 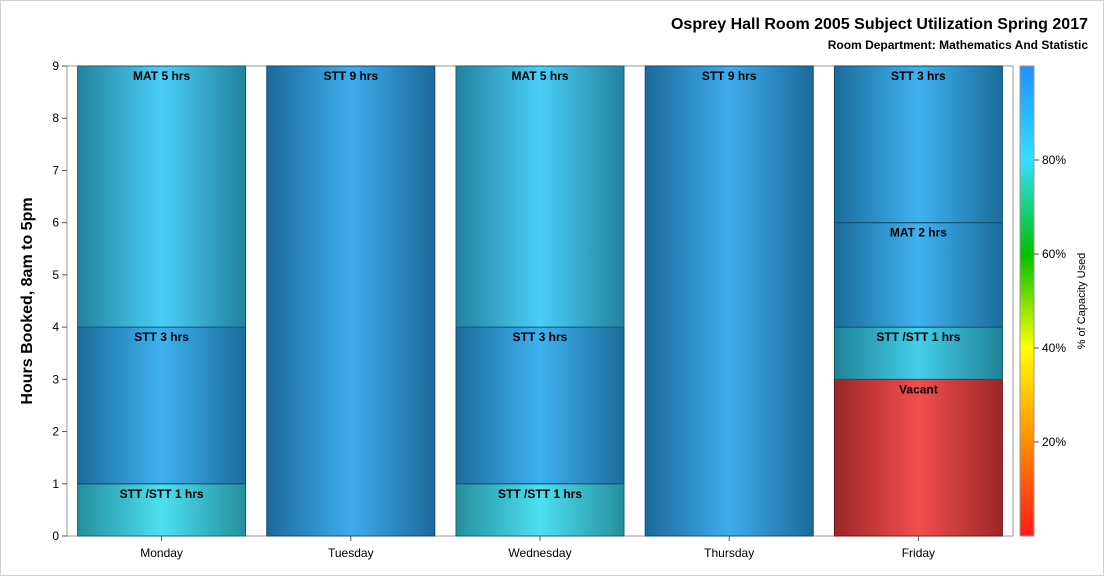 What do you see at coordinates (55, 223) in the screenshot?
I see `y-tick-label: 6` at bounding box center [55, 223].